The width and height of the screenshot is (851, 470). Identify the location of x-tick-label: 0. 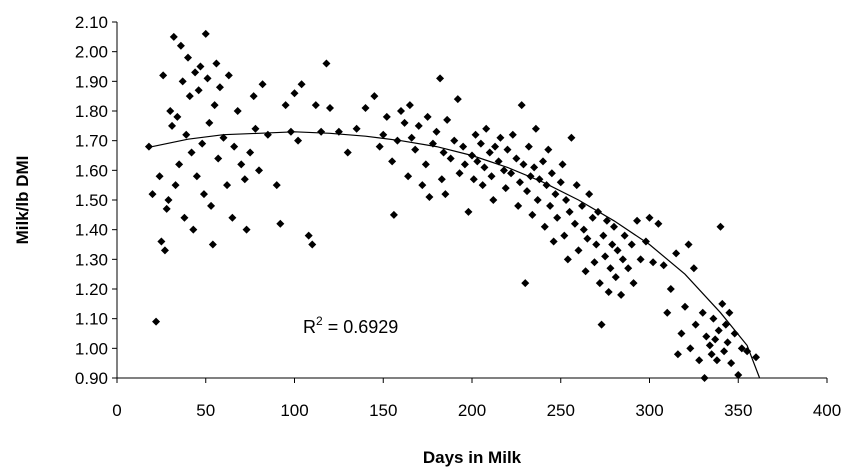
(116, 410).